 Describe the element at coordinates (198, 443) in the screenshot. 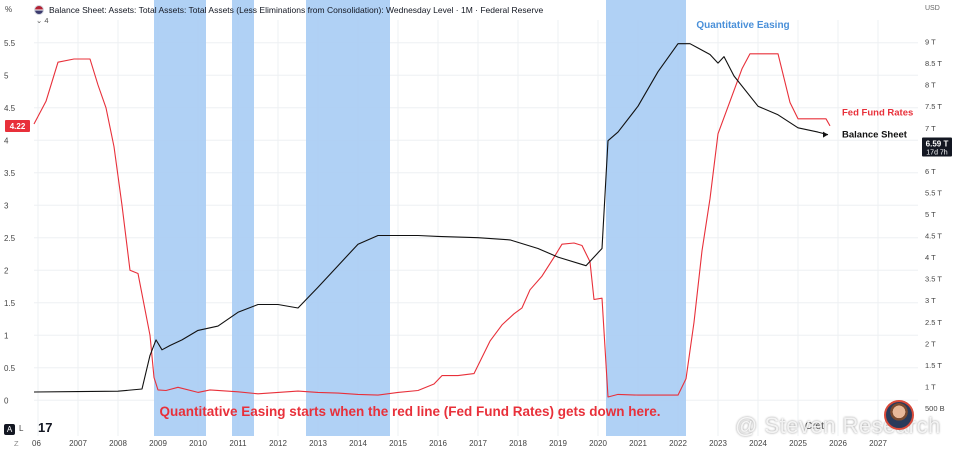

I see `x-tick-label: 2010` at that location.